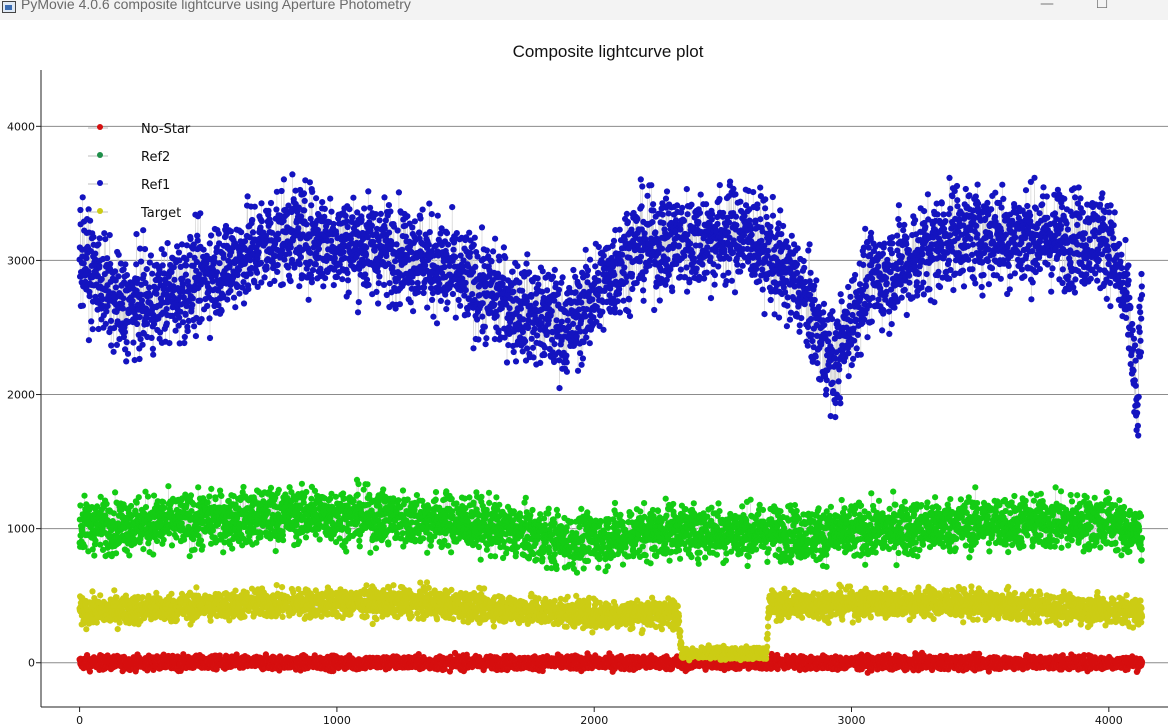  What do you see at coordinates (1102, 6) in the screenshot?
I see `maximize-button: ☐` at bounding box center [1102, 6].